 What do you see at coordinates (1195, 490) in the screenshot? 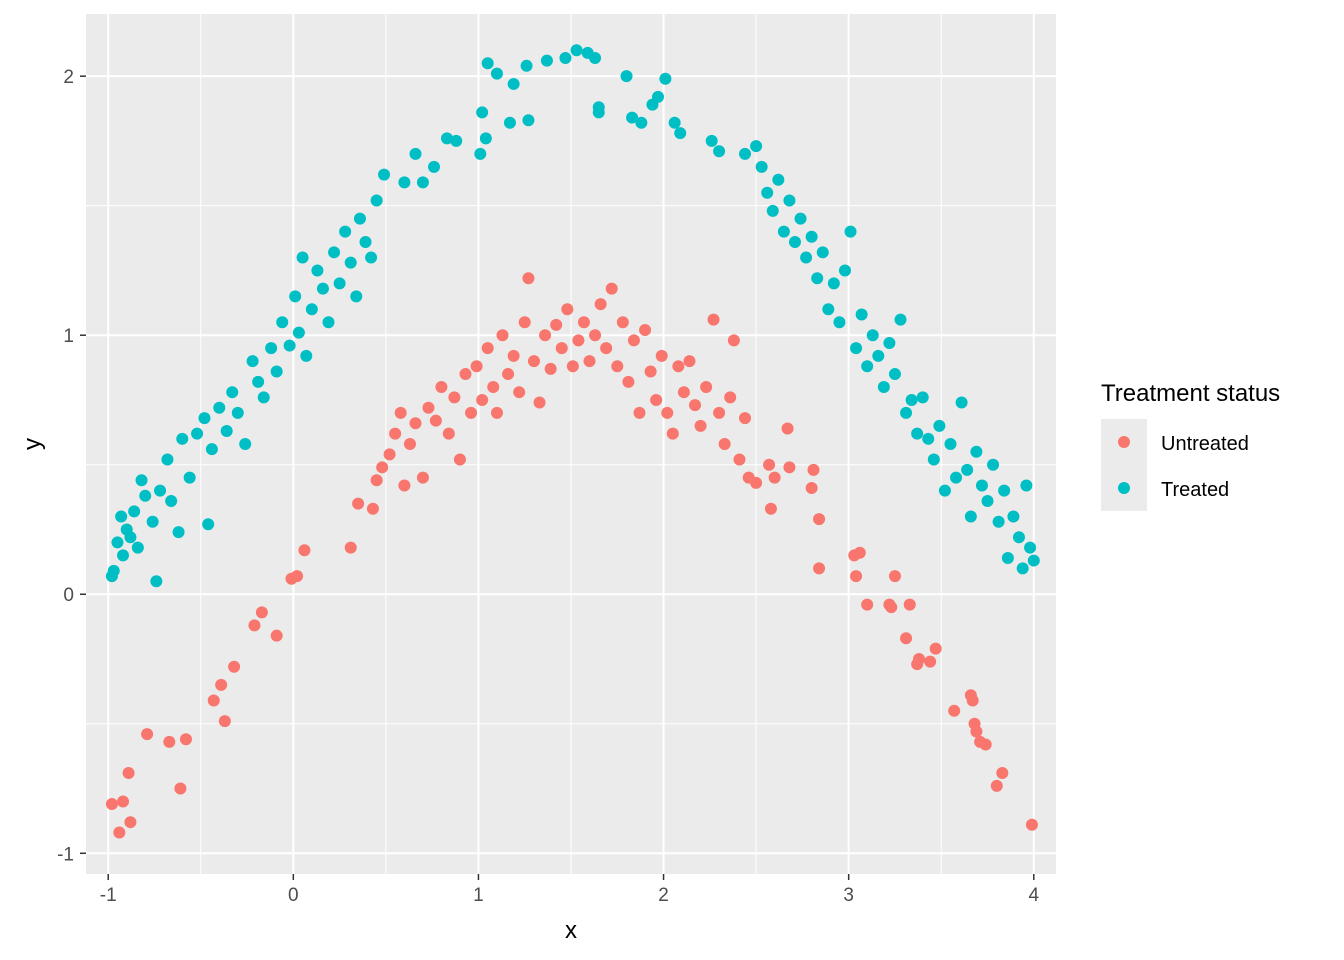
I see `legend-label-treated: Treated` at bounding box center [1195, 490].